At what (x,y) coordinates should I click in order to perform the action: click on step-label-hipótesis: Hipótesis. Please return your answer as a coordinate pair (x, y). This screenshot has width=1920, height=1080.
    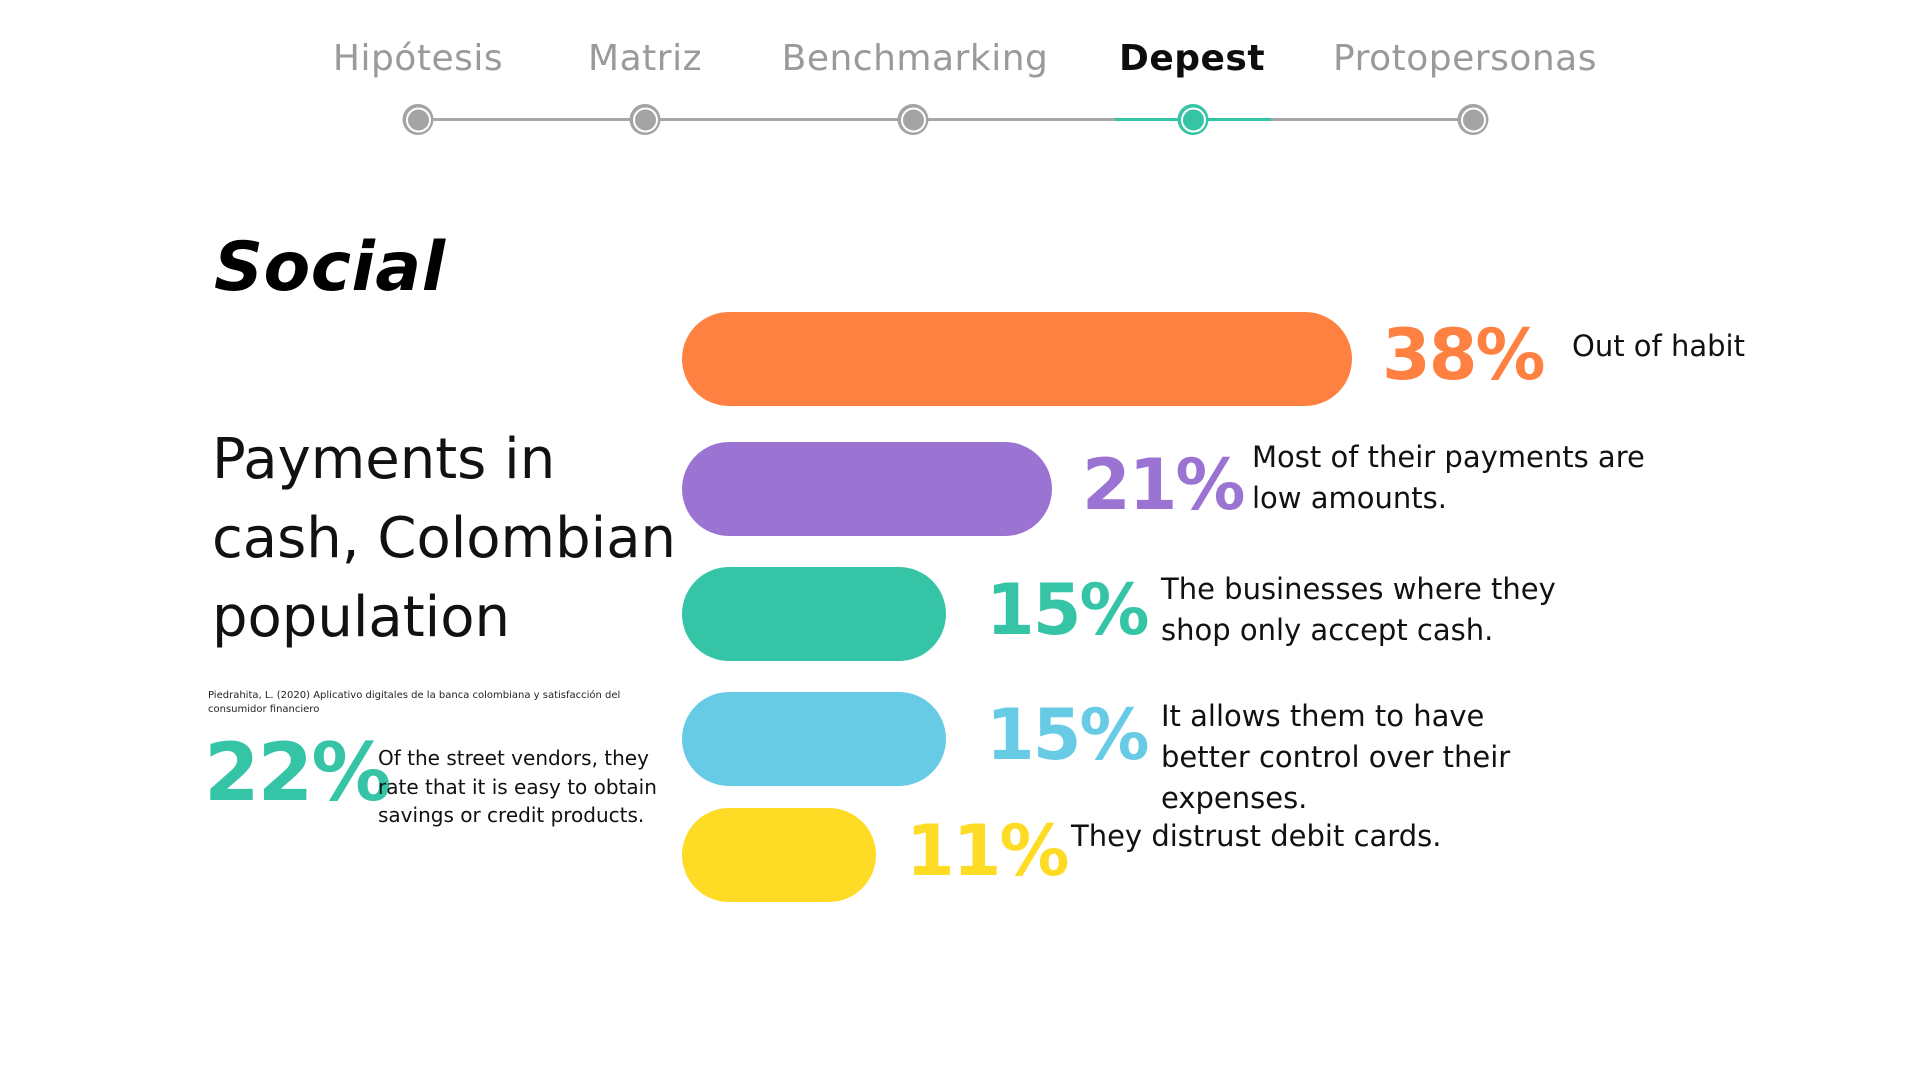
    Looking at the image, I should click on (418, 58).